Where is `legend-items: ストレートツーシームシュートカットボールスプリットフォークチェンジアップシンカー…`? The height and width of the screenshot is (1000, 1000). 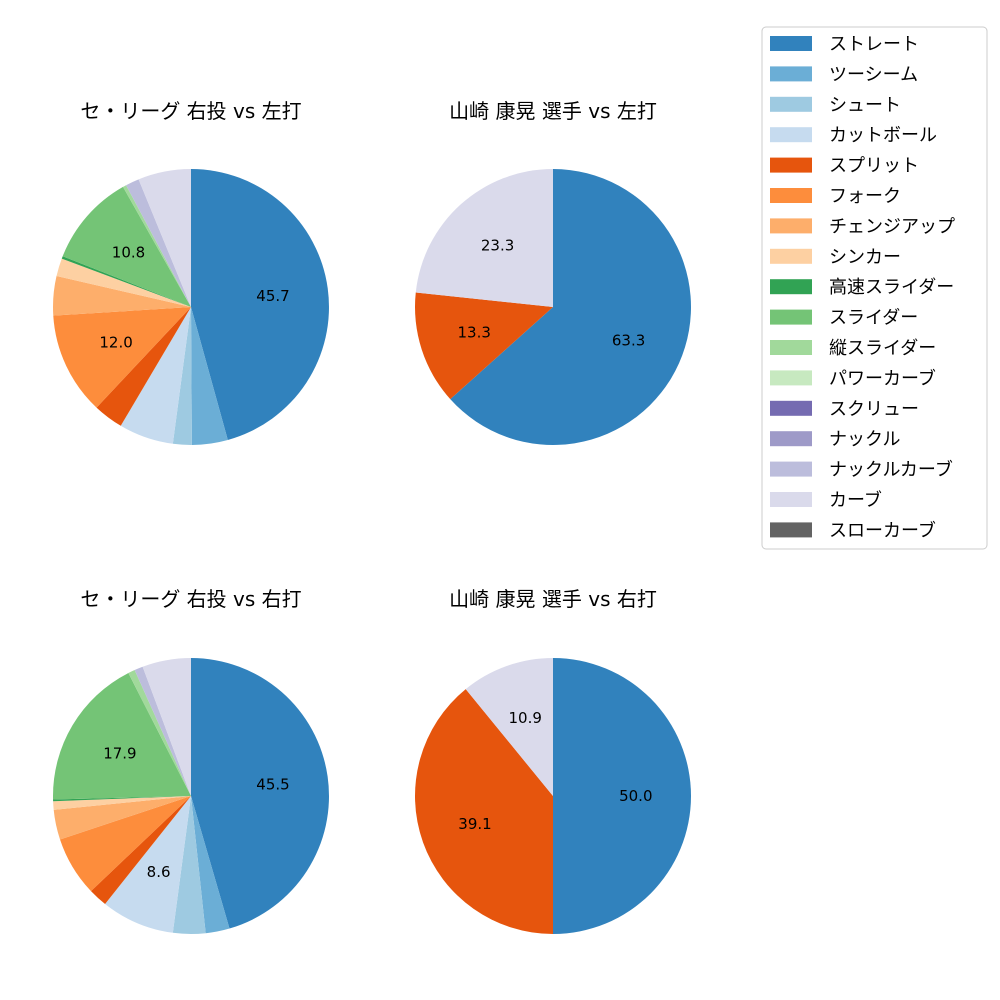
legend-items: ストレートツーシームシュートカットボールスプリットフォークチェンジアップシンカー… is located at coordinates (862, 287).